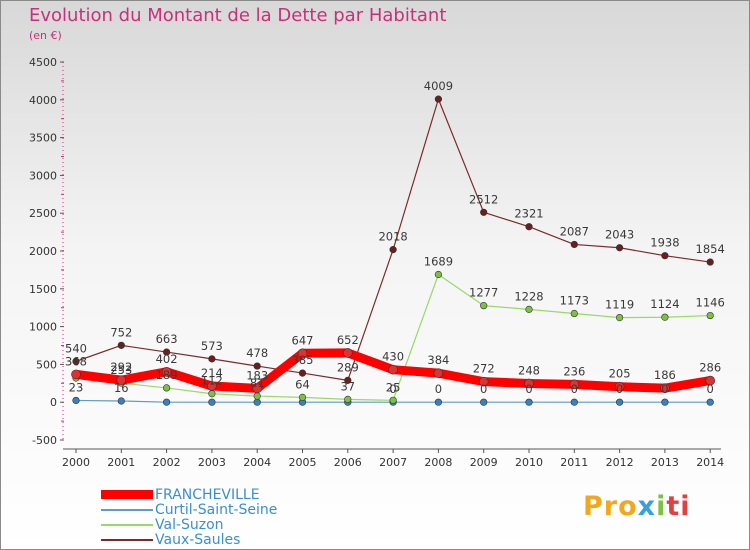 The image size is (750, 550). Describe the element at coordinates (76, 462) in the screenshot. I see `x-tick-label: 2000` at that location.